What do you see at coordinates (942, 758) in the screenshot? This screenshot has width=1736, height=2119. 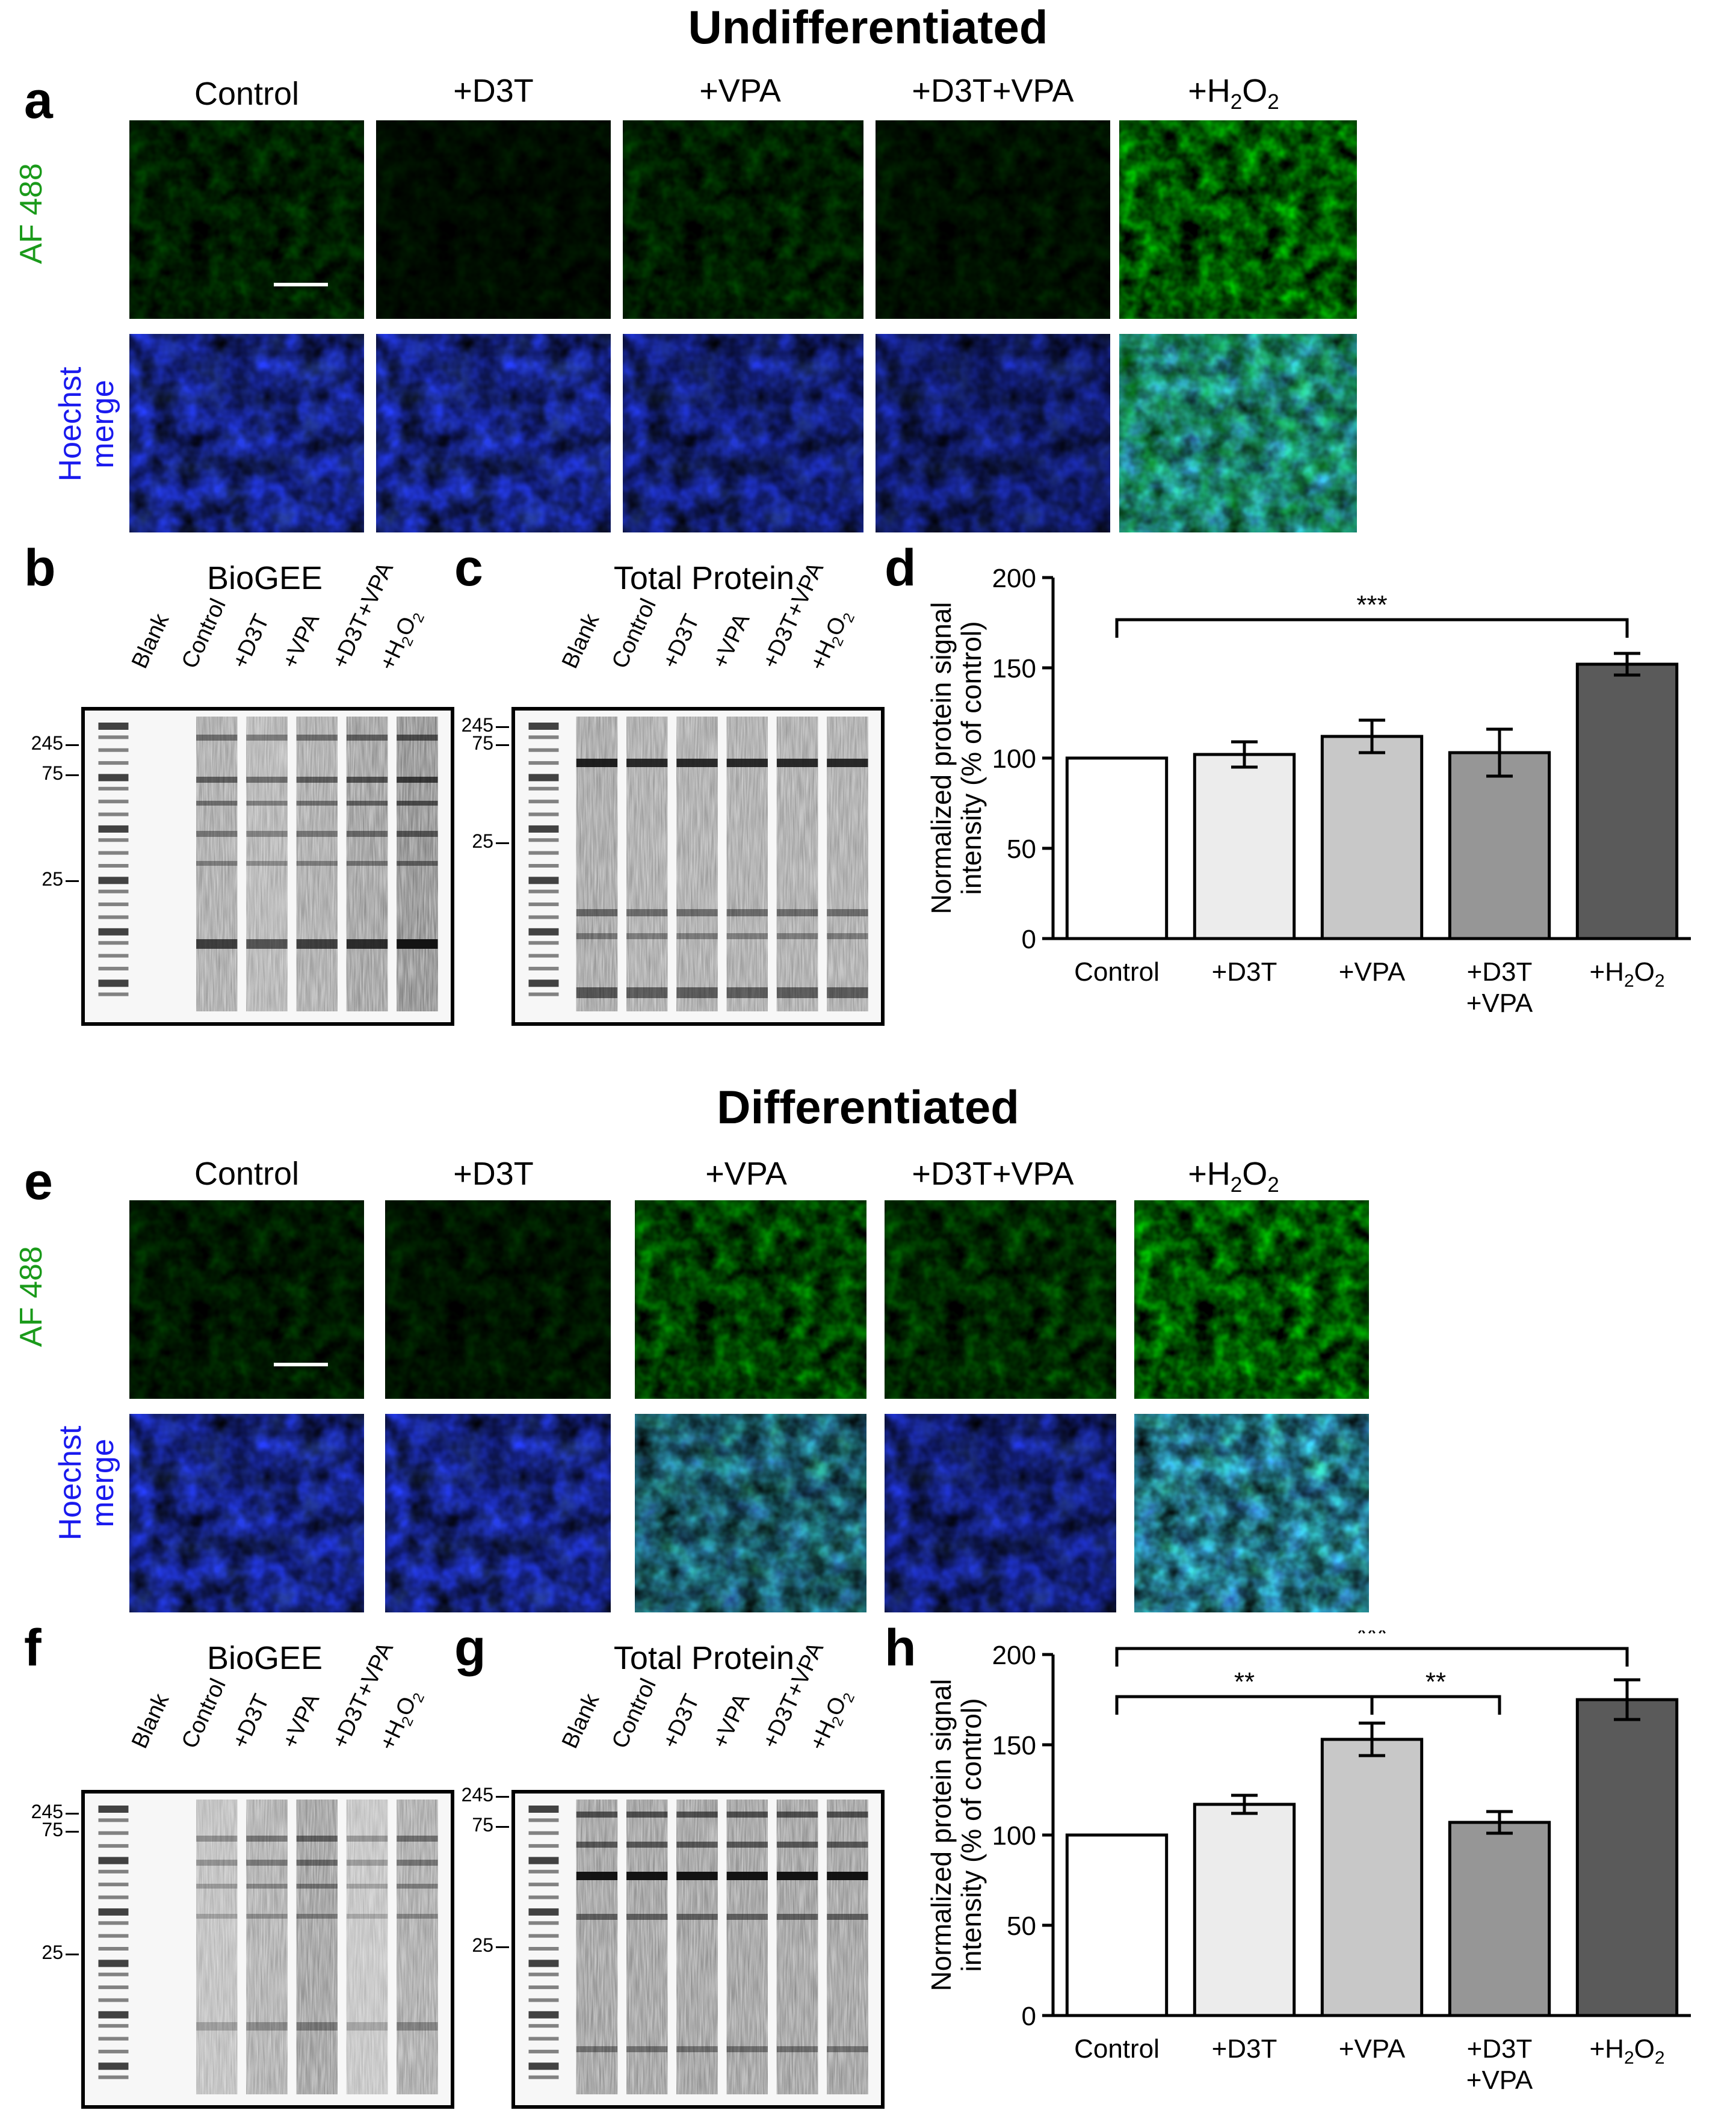 I see `y-axis-label-line: Normalized protein signal` at bounding box center [942, 758].